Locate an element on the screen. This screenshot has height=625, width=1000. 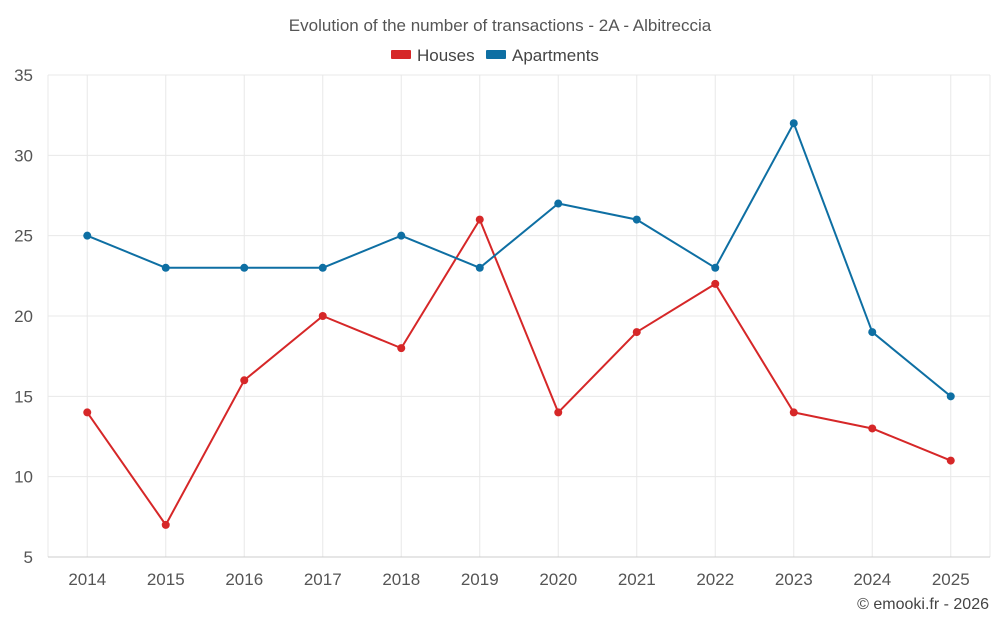
y-tick-label: 5 is located at coordinates (28, 557).